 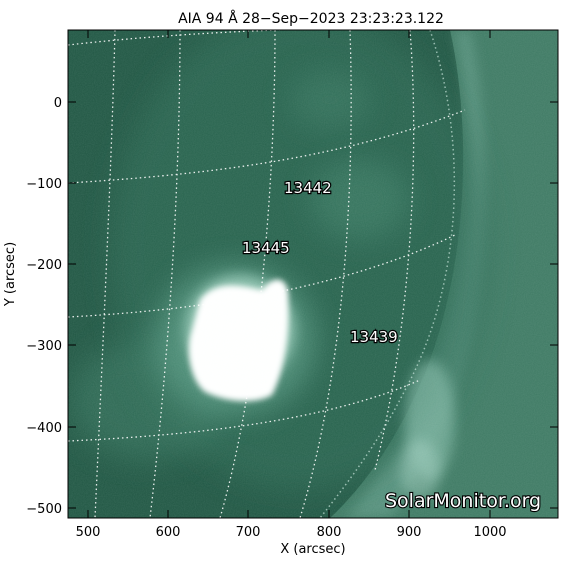 I want to click on y-tick-label: 0, so click(x=58, y=103).